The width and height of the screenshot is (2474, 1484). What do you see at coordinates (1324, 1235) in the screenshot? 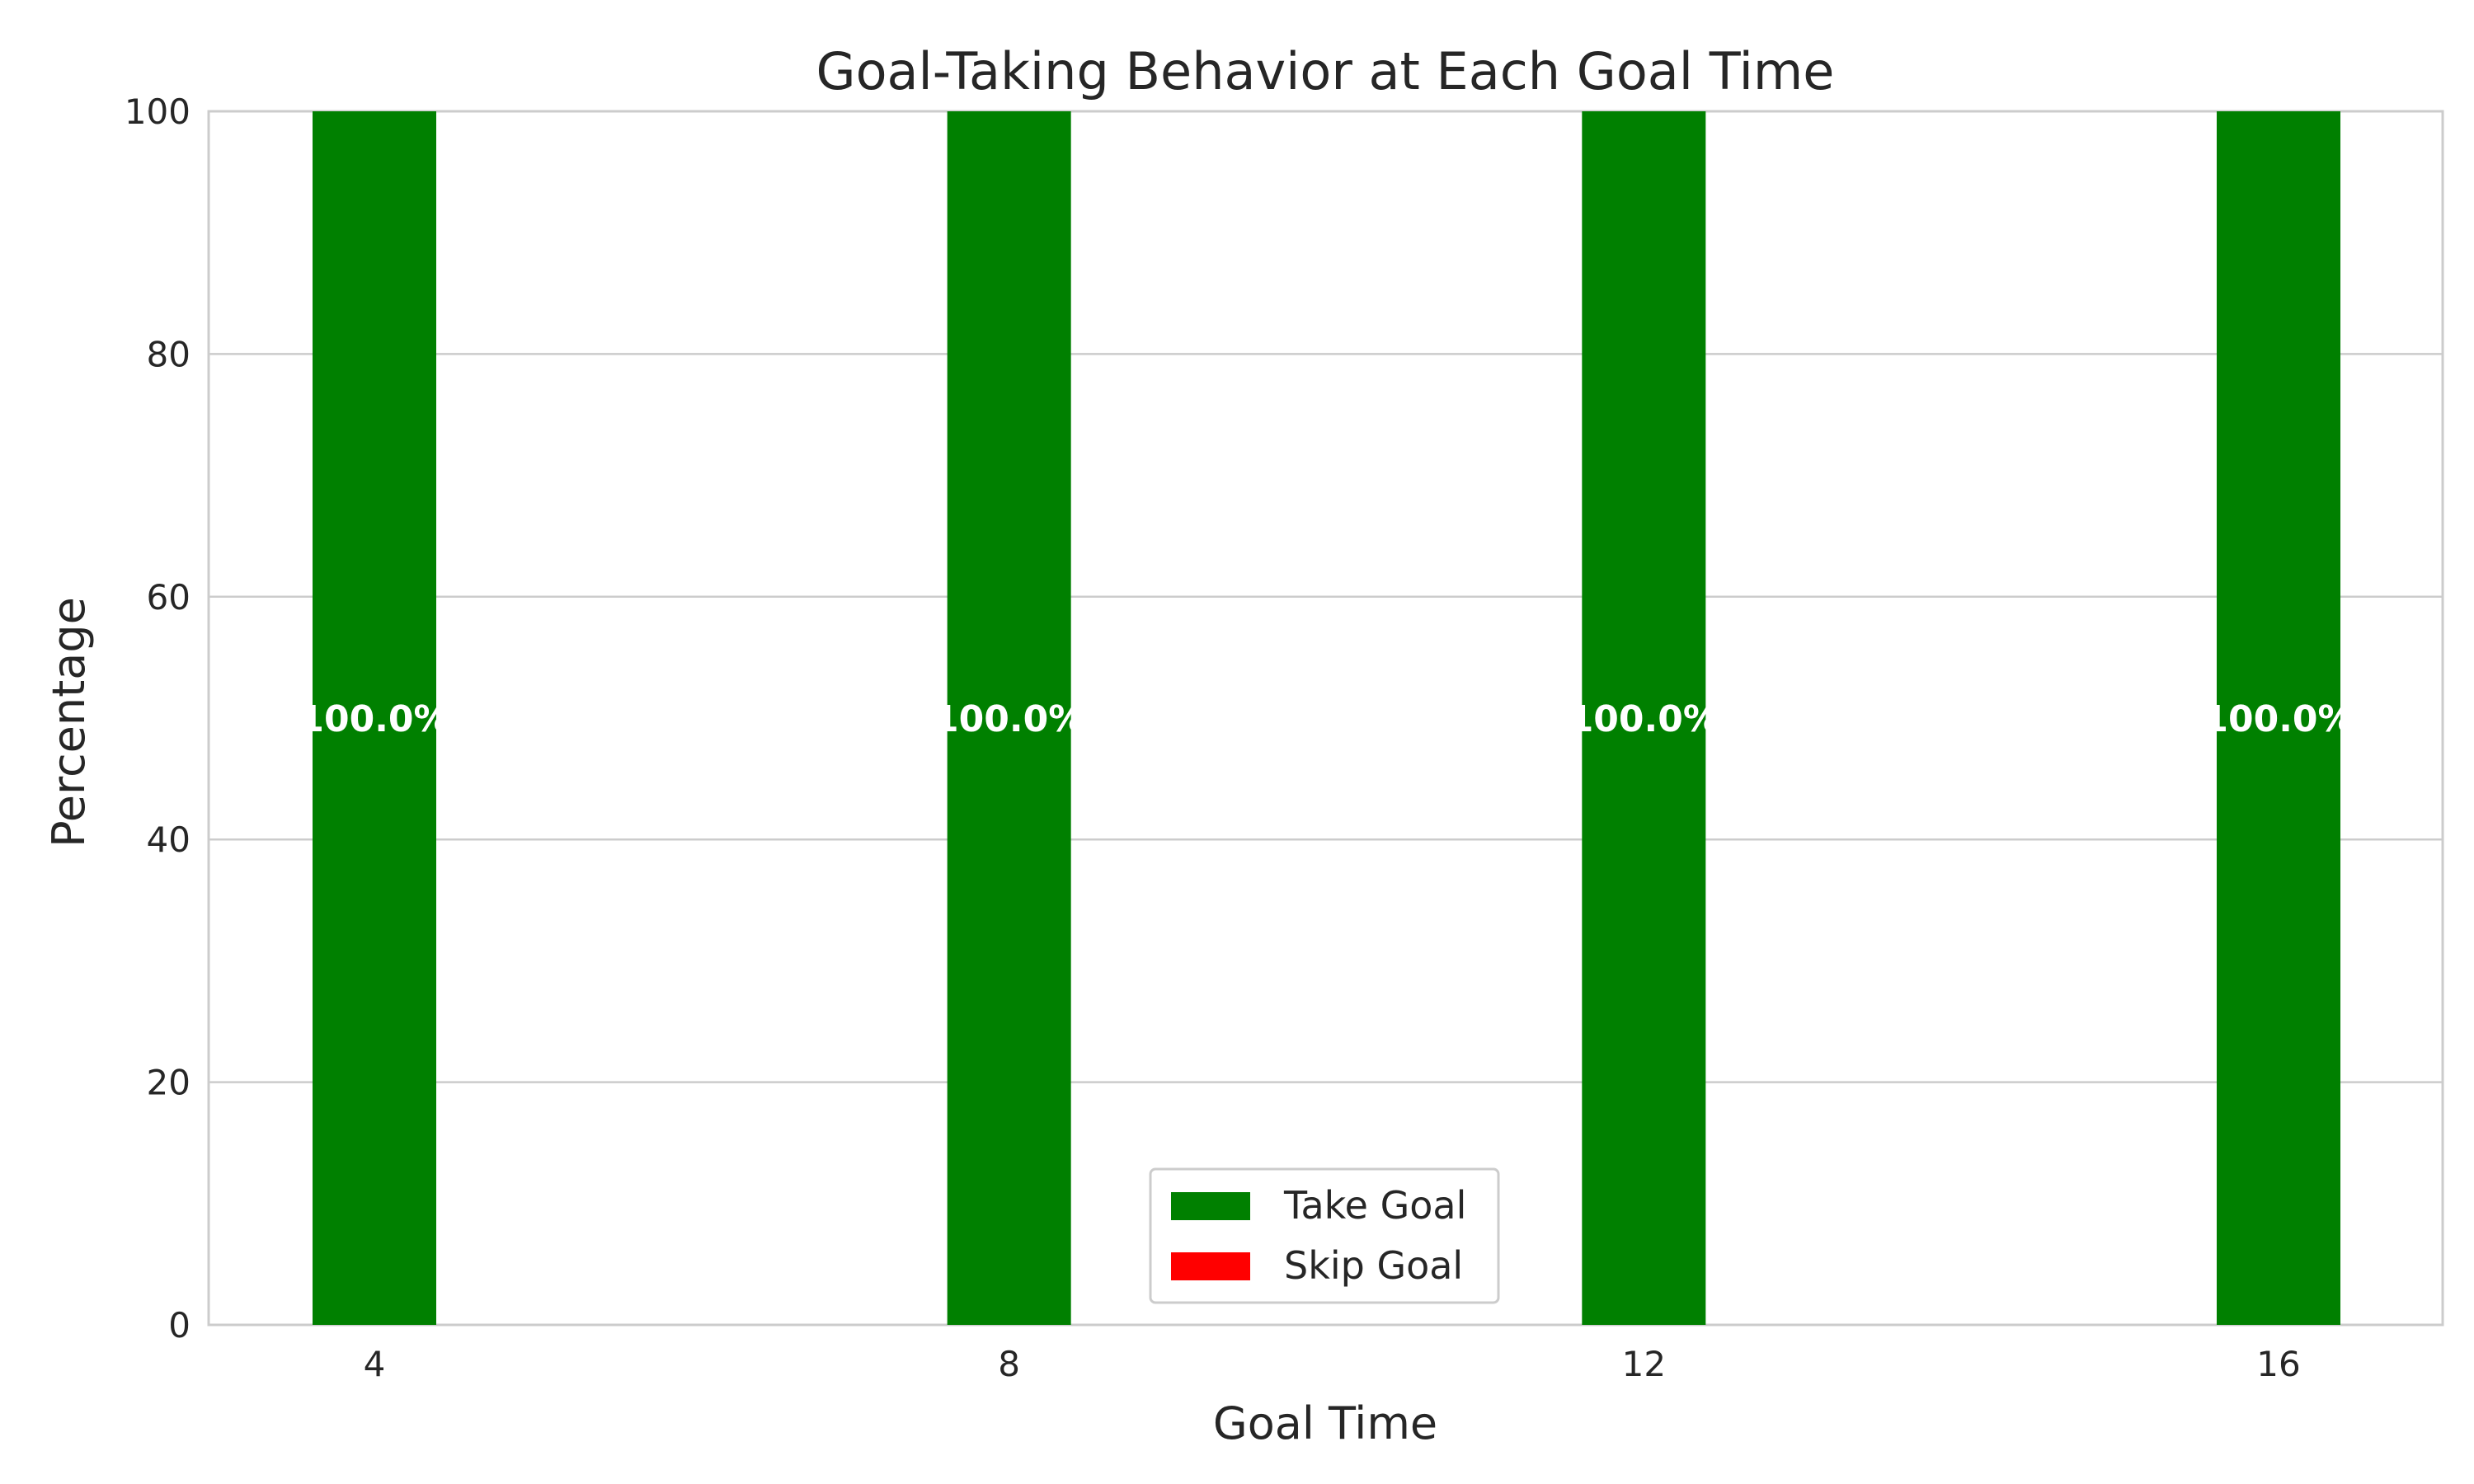
I see `legend: Take Goal Skip Goal` at bounding box center [1324, 1235].